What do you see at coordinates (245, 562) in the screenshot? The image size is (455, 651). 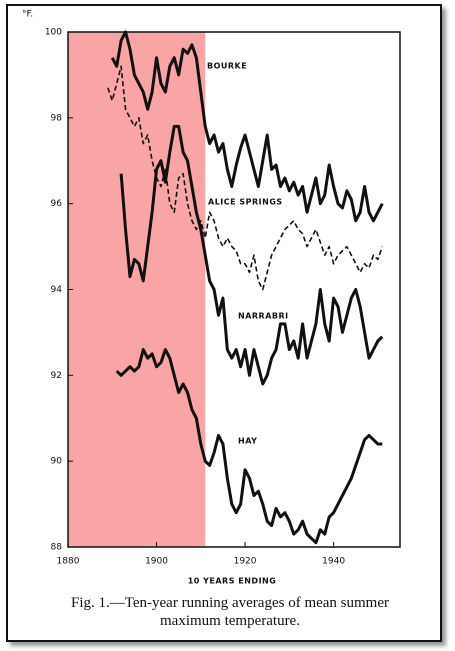 I see `x-tick-label: 1920` at bounding box center [245, 562].